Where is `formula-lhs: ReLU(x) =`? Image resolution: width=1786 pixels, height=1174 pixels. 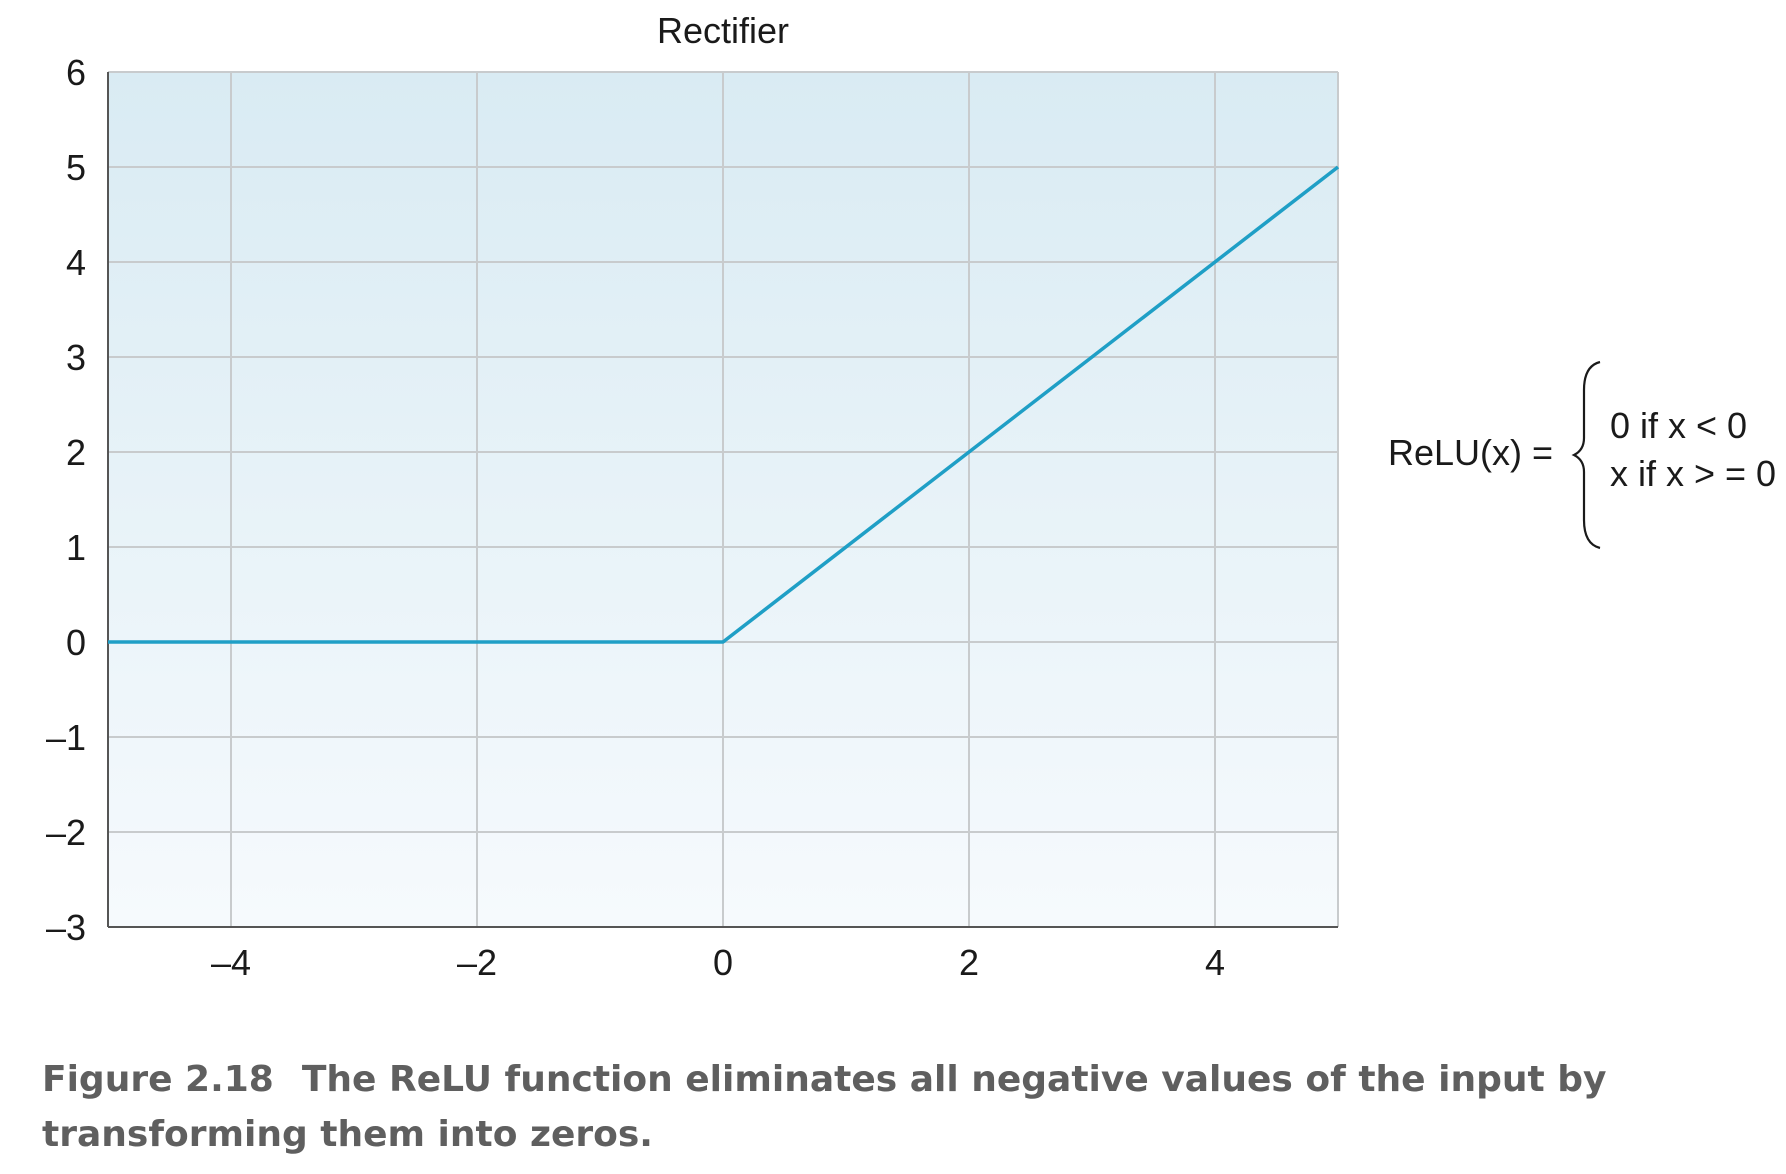
formula-lhs: ReLU(x) = is located at coordinates (1471, 452).